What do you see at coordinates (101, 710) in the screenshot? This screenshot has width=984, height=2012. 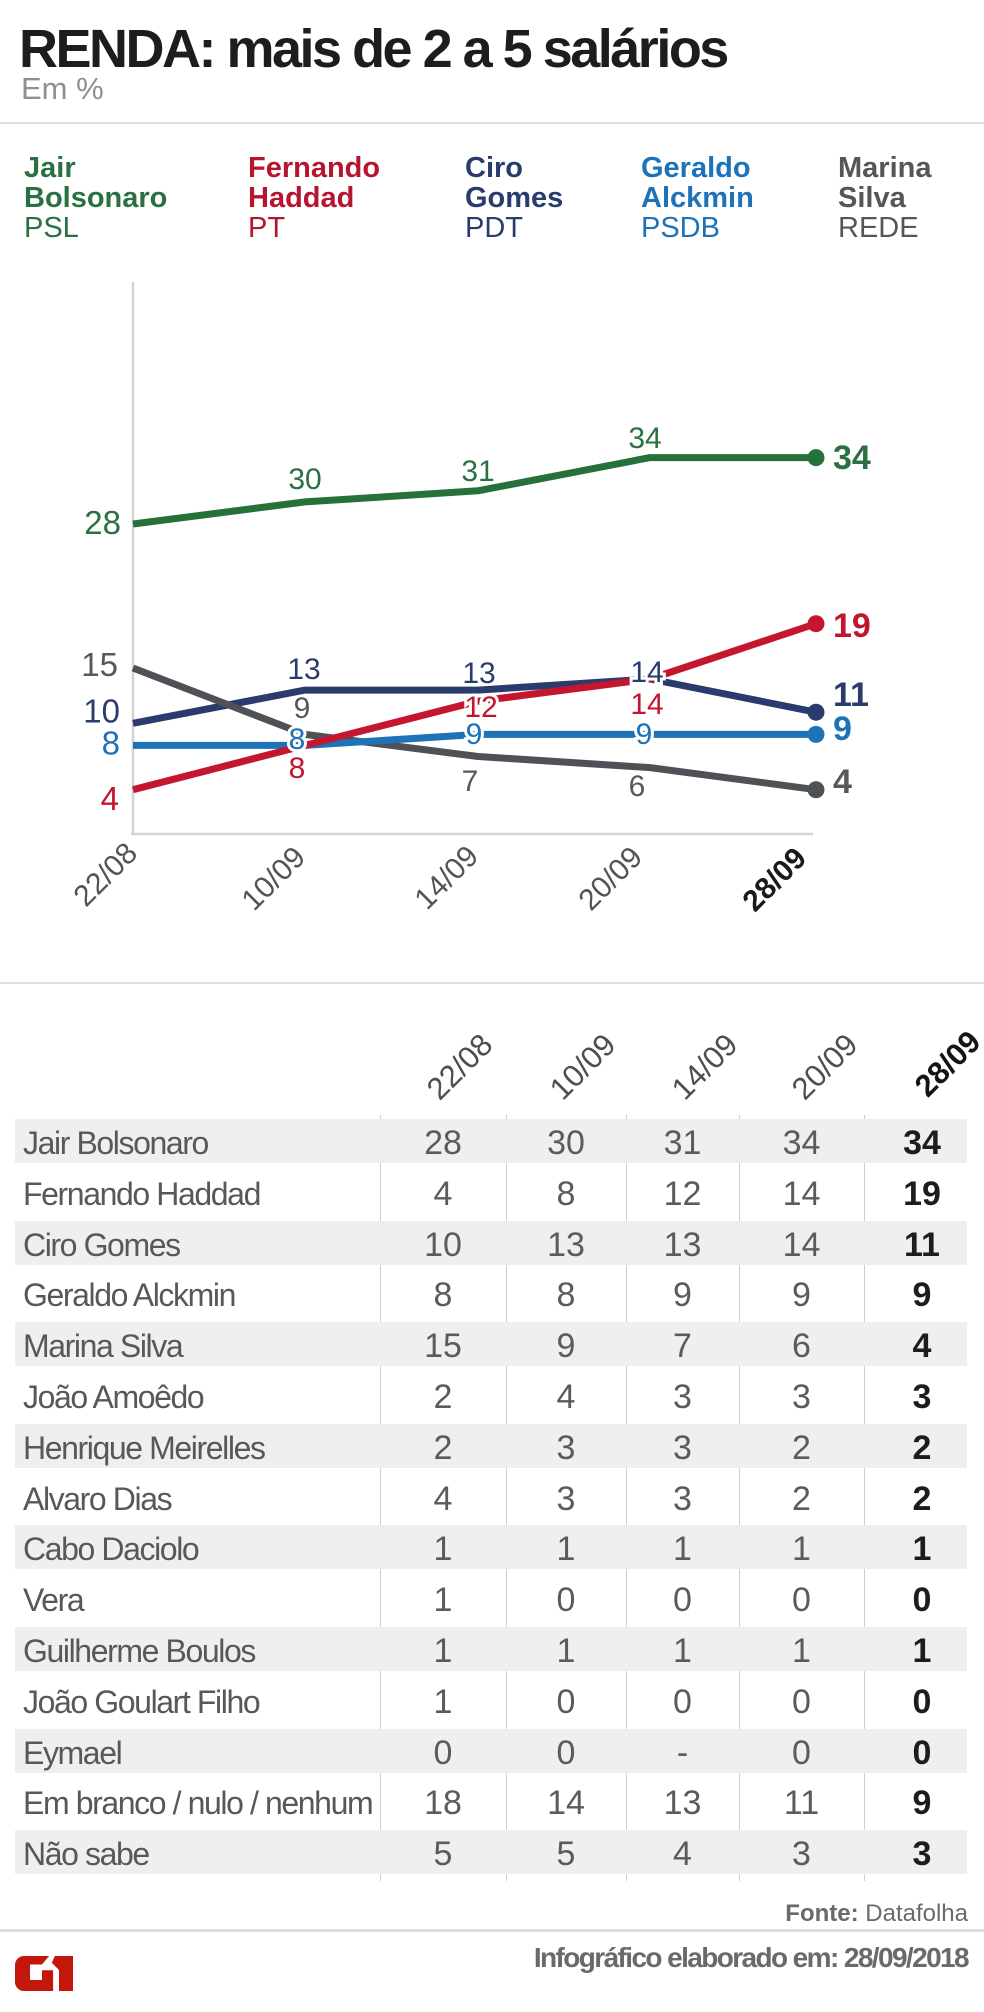 I see `svg-text: 10` at bounding box center [101, 710].